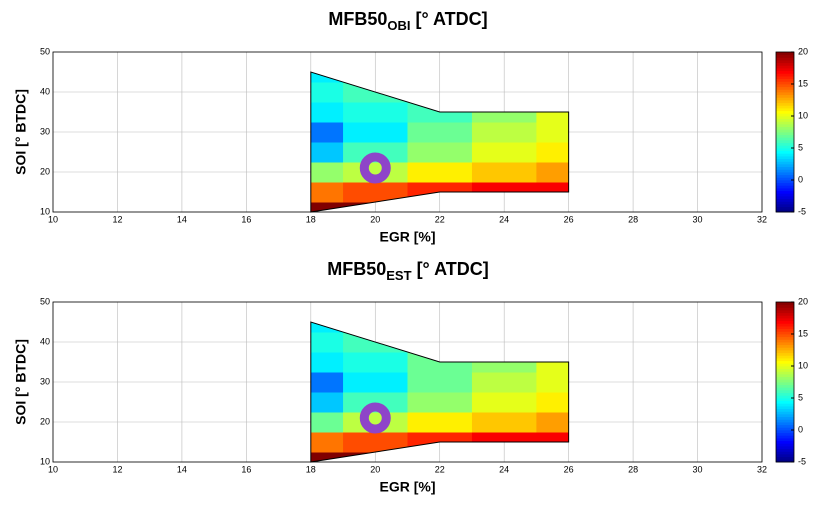 The height and width of the screenshot is (512, 816). Describe the element at coordinates (182, 219) in the screenshot. I see `x-tick-label: 14` at that location.